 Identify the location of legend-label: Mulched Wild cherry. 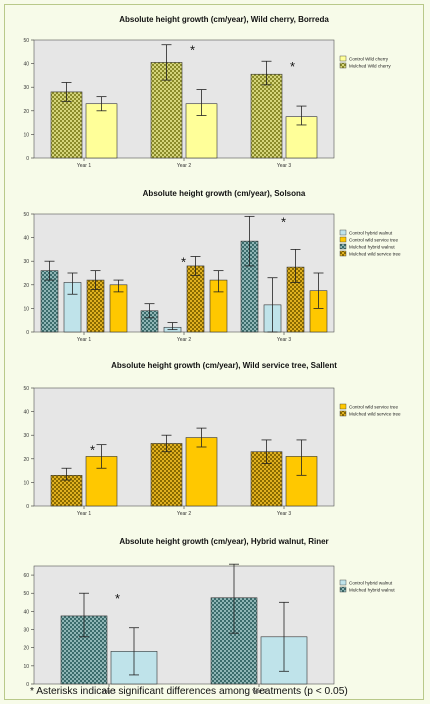
(370, 66).